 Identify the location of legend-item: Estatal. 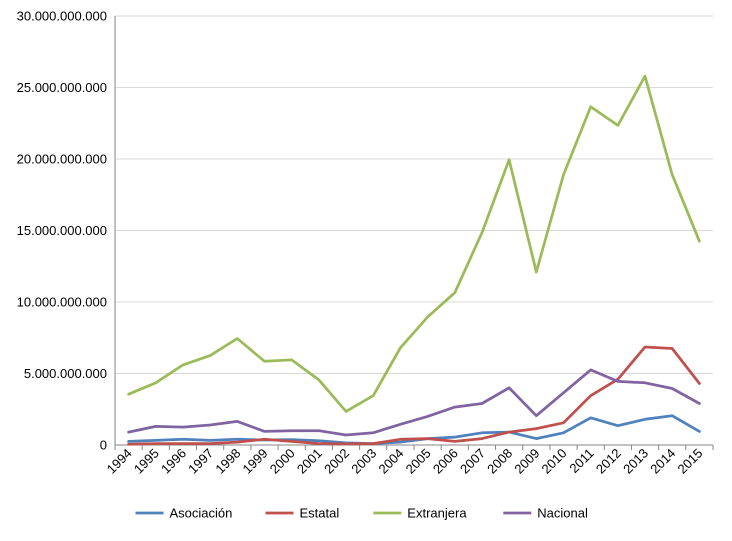
(302, 513).